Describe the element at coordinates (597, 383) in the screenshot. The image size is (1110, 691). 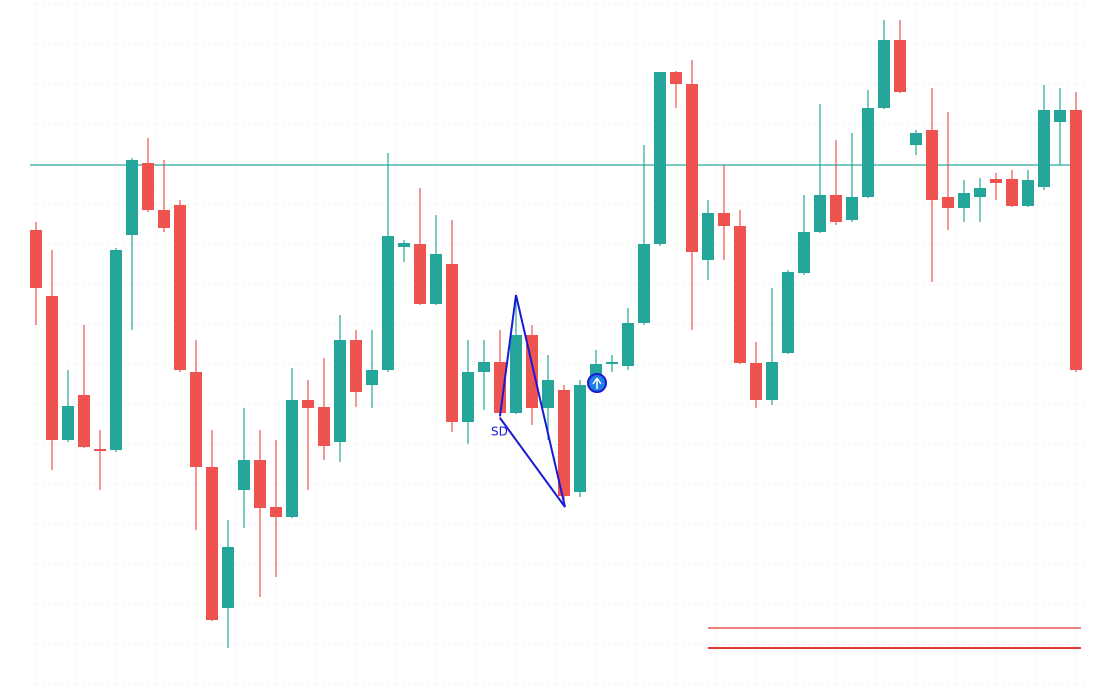
I see `signal-arrow` at that location.